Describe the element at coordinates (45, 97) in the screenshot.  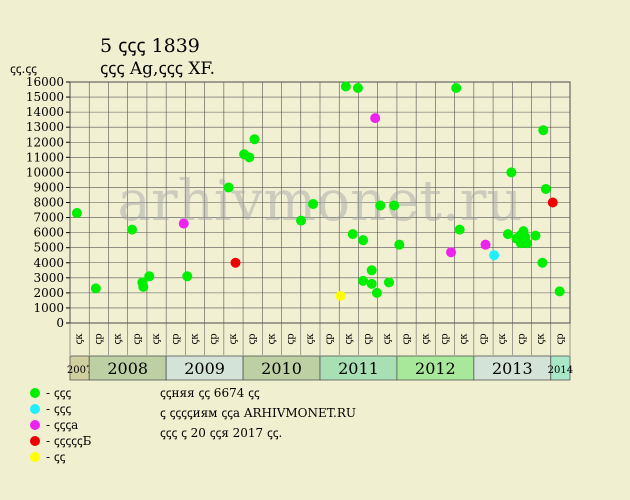
I see `y-tick-label: 15000` at that location.